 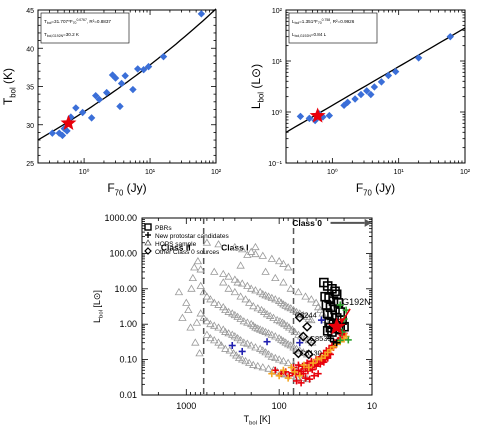 I want to click on legend-label: Other Class 0 sources, so click(x=187, y=252).